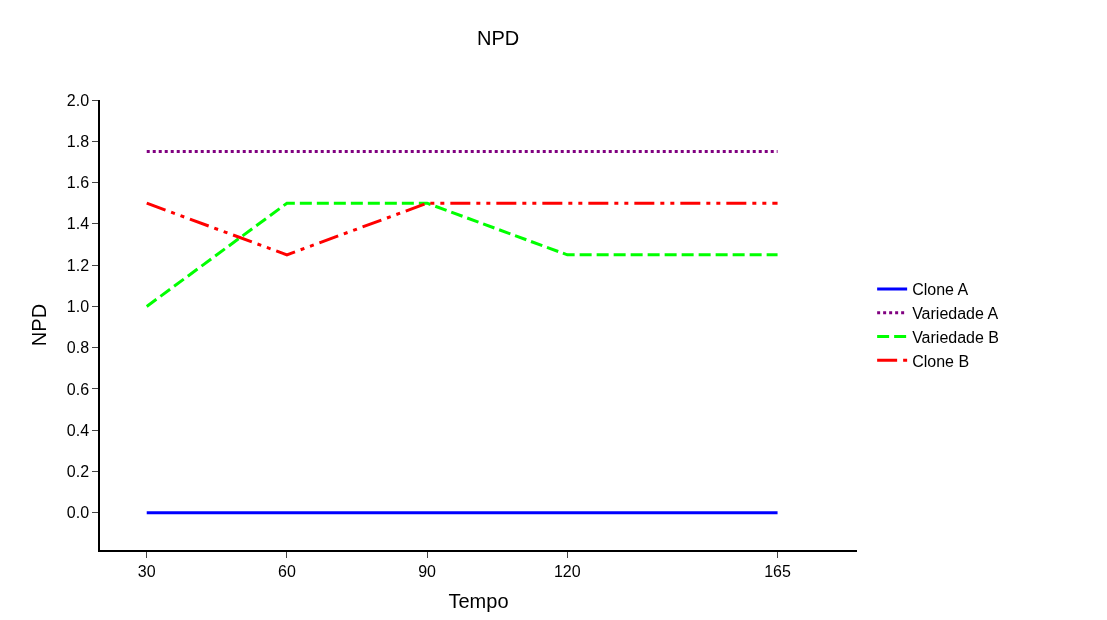 The image size is (1107, 620). I want to click on y-tick-label: 1.6, so click(78, 183).